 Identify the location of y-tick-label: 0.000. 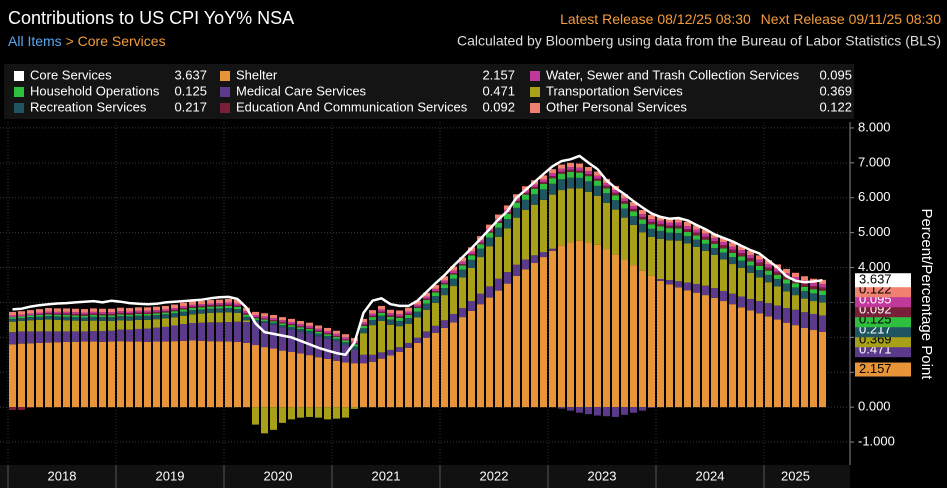
(874, 406).